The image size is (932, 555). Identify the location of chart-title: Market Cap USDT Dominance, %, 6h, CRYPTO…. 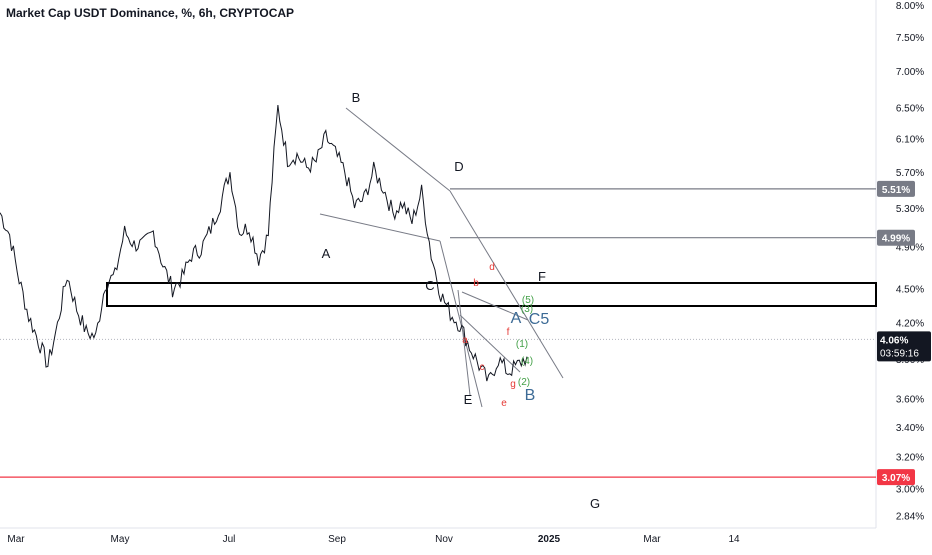
(150, 13).